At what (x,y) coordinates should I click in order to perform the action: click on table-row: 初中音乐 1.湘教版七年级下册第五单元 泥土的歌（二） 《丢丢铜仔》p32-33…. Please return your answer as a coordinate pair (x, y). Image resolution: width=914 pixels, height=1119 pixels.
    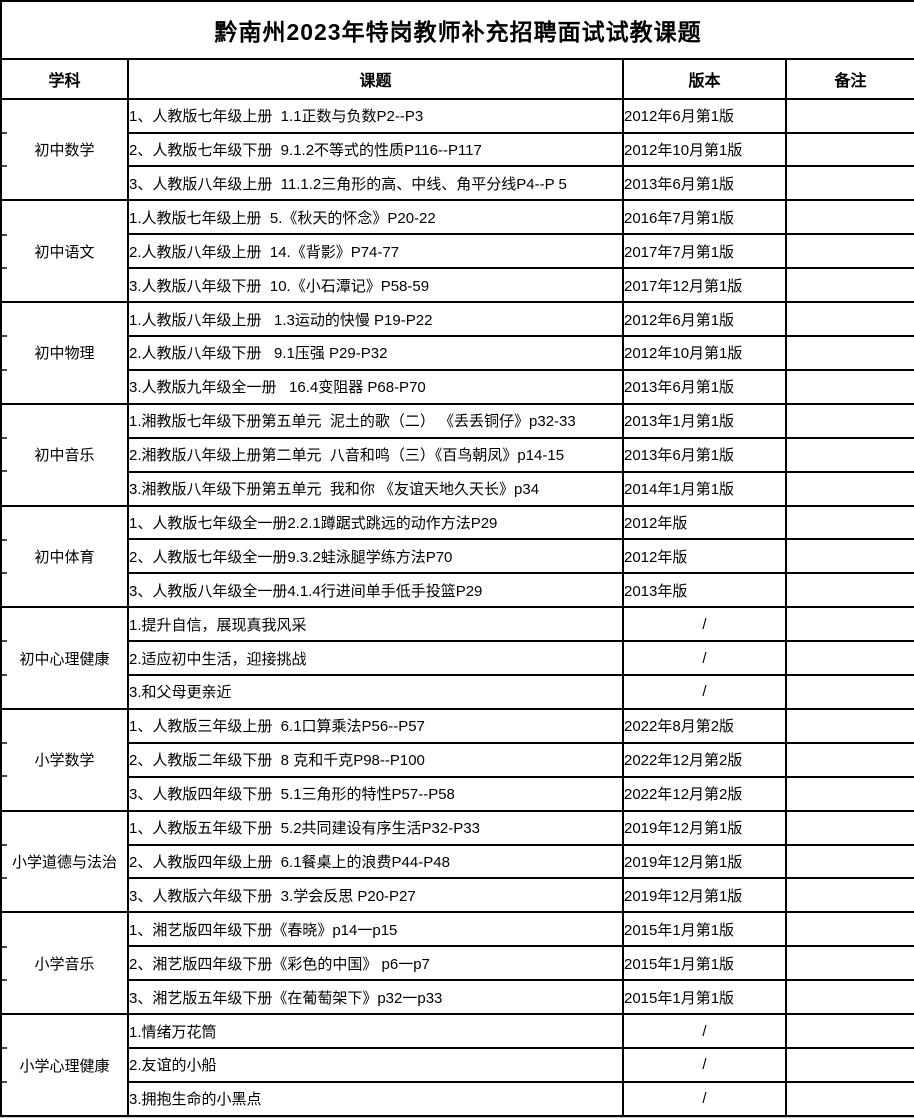
    Looking at the image, I should click on (457, 454).